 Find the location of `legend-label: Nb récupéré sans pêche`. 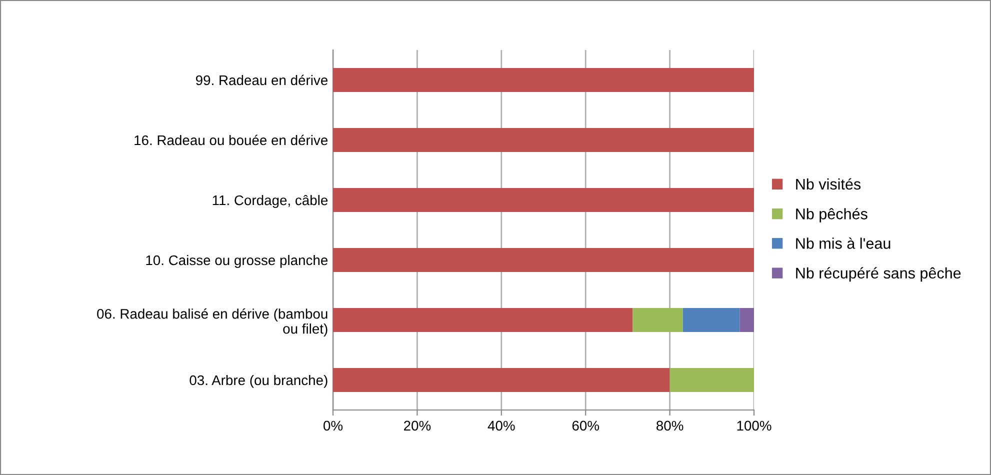

legend-label: Nb récupéré sans pêche is located at coordinates (878, 274).